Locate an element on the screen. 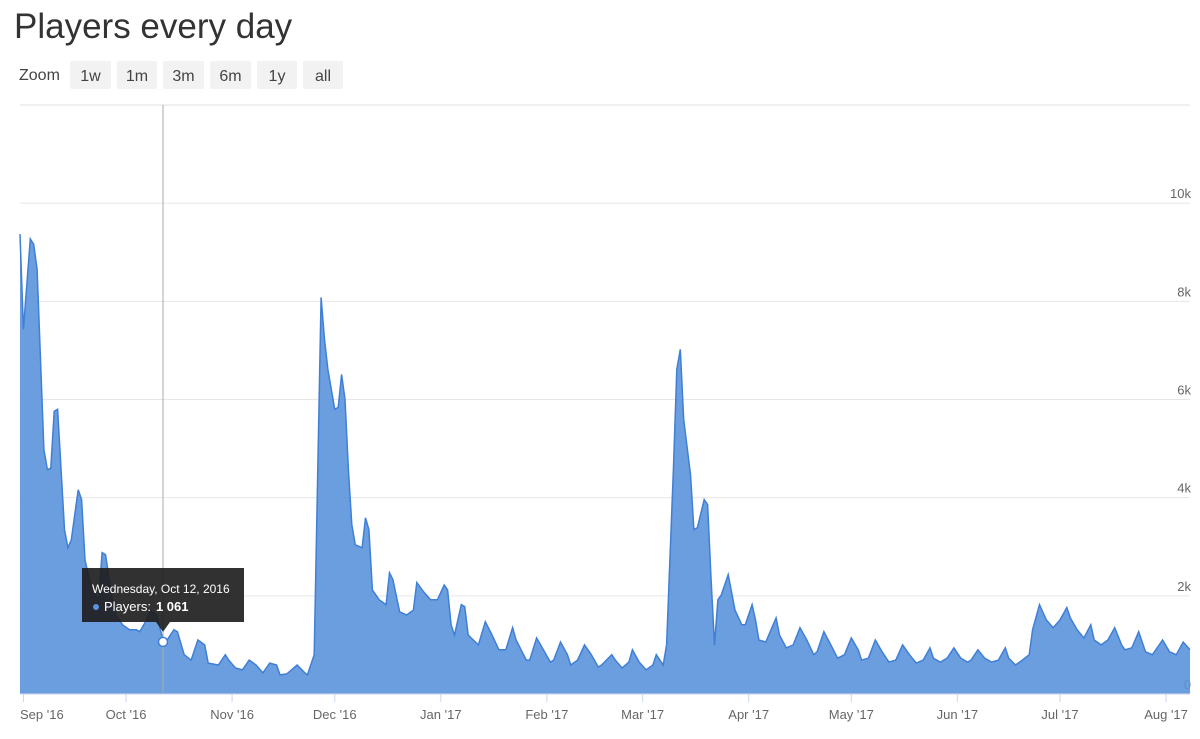 This screenshot has width=1200, height=739. x-tick-label: Oct '16 is located at coordinates (126, 714).